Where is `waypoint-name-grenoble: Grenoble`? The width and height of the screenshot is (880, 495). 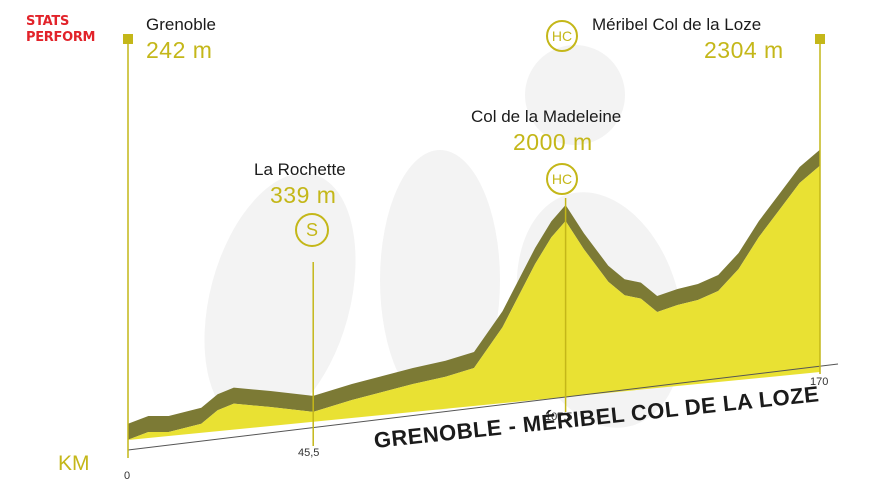 waypoint-name-grenoble: Grenoble is located at coordinates (181, 24).